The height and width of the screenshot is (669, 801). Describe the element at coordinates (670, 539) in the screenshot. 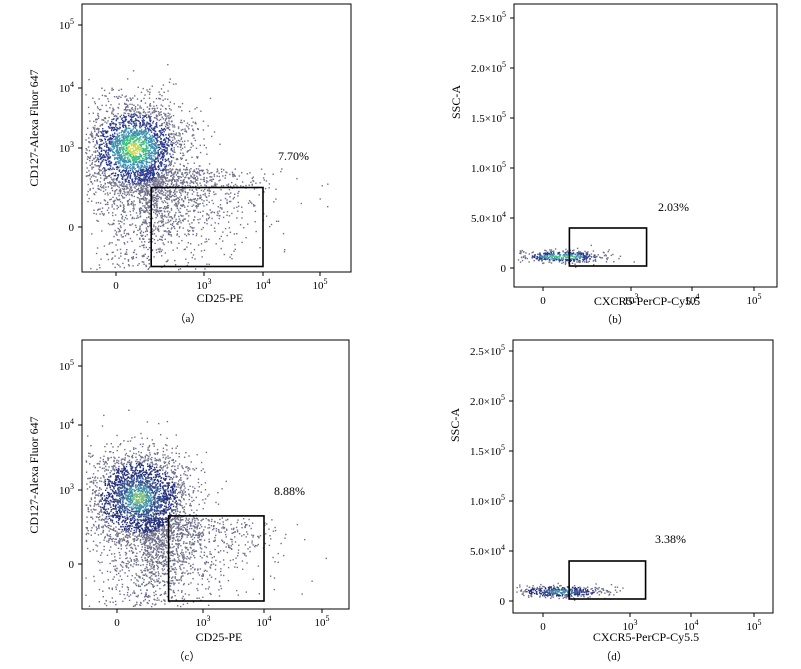

I see `gate-percent-label: 3.38%` at that location.